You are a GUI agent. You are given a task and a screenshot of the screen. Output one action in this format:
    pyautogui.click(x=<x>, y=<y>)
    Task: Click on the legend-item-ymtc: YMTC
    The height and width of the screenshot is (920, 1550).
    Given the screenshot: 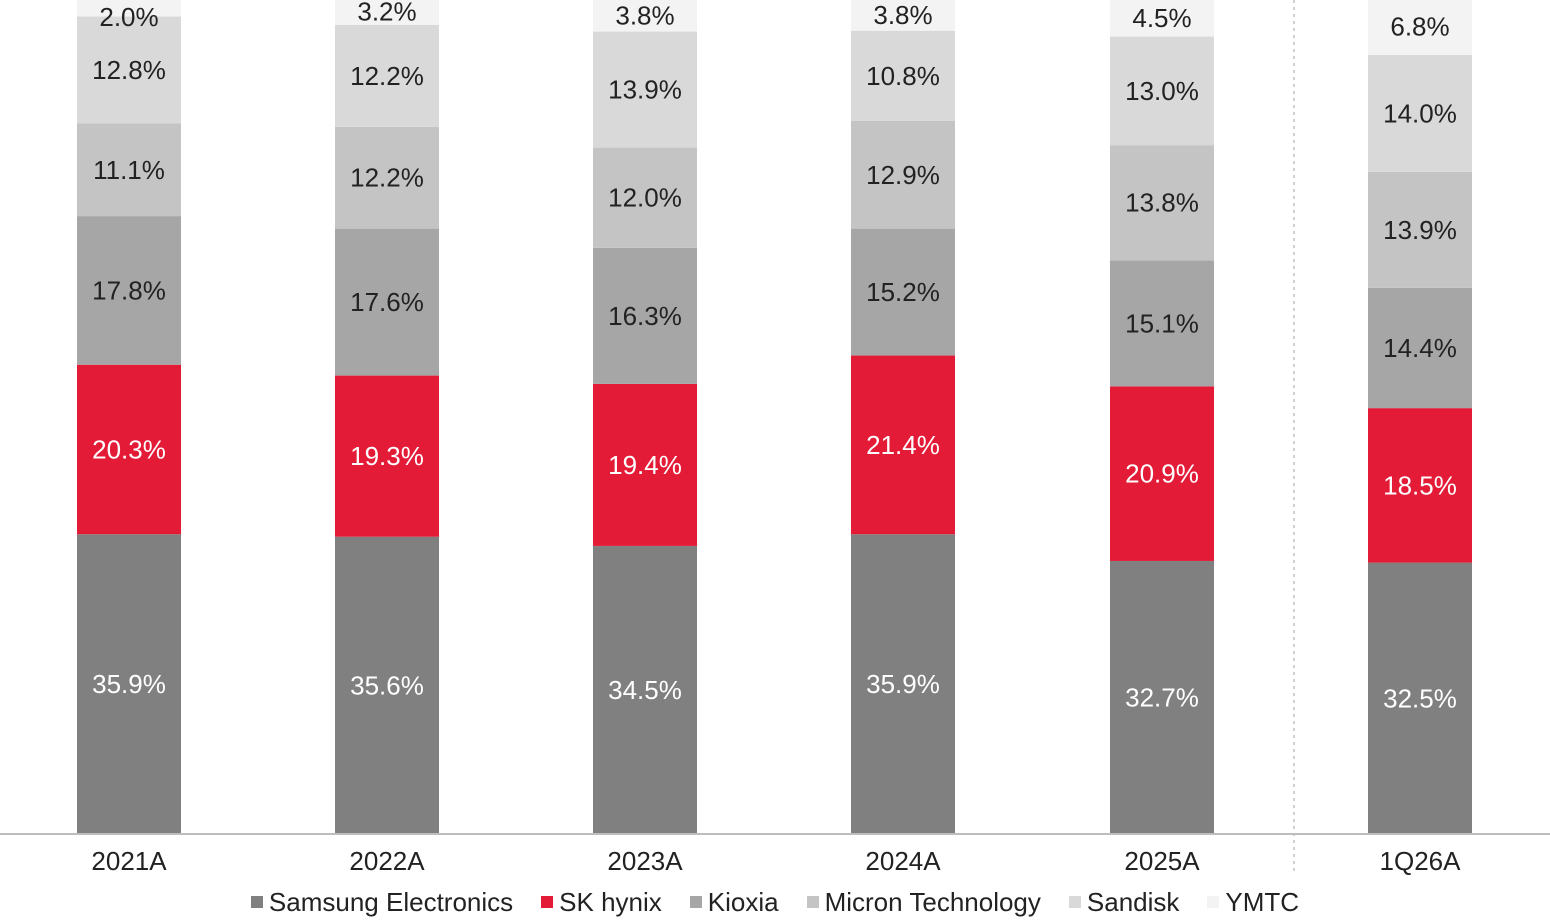 What is the action you would take?
    pyautogui.click(x=1253, y=902)
    